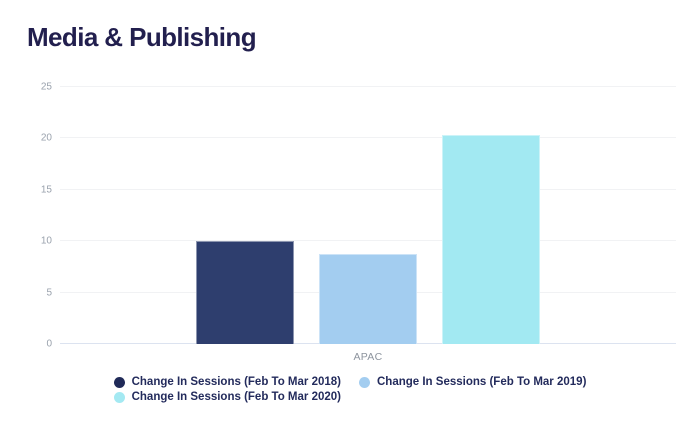 Image resolution: width=700 pixels, height=440 pixels. I want to click on legend-item-change-in-sessions-feb-to-mar-2018: Change In Sessions (Feb To Mar 2018), so click(227, 382).